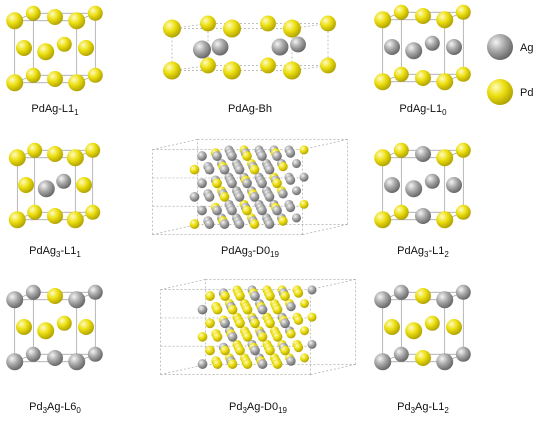 This screenshot has height=421, width=550. I want to click on label-subscript: 2, so click(446, 410).